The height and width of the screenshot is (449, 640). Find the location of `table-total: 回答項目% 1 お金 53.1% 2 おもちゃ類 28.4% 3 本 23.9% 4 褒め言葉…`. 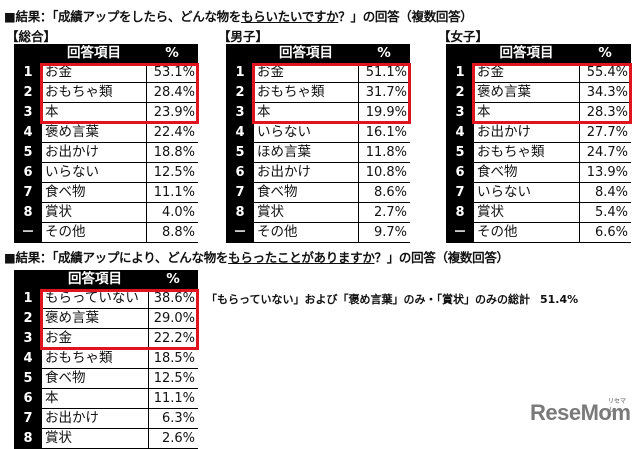

table-total: 回答項目% 1 お金 53.1% 2 おもちゃ類 28.4% 3 本 23.9% 4 褒め言葉… is located at coordinates (106, 143).